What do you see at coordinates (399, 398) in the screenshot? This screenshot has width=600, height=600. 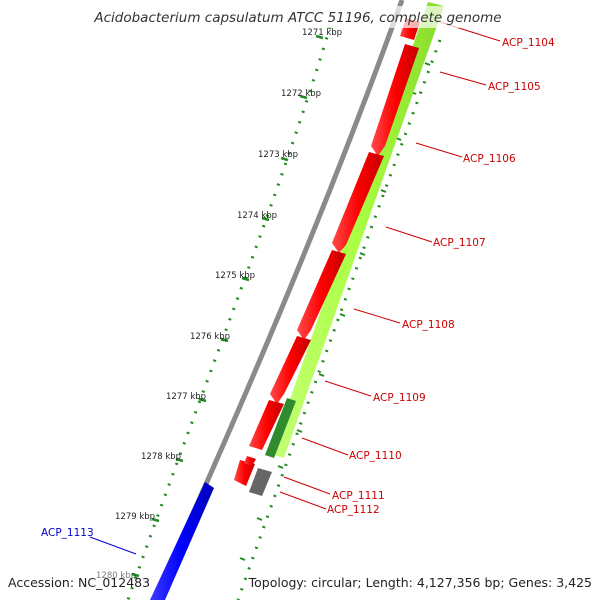 I see `gene-label-acp-1109: ACP_1109` at bounding box center [399, 398].